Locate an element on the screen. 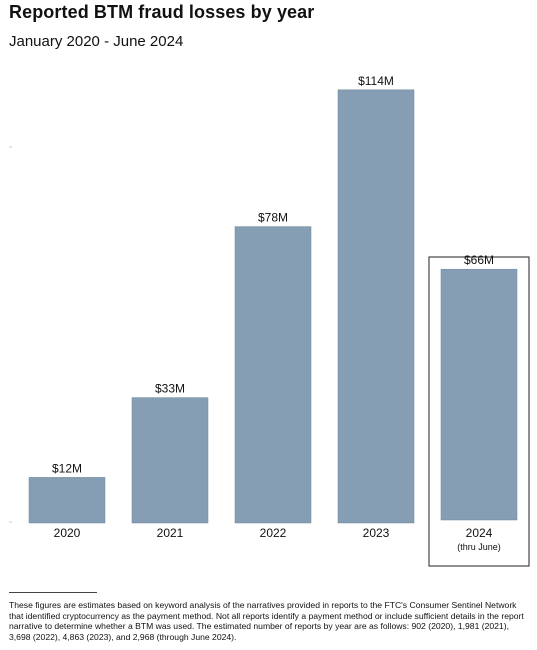 The height and width of the screenshot is (650, 537). footnote-divider is located at coordinates (53, 592).